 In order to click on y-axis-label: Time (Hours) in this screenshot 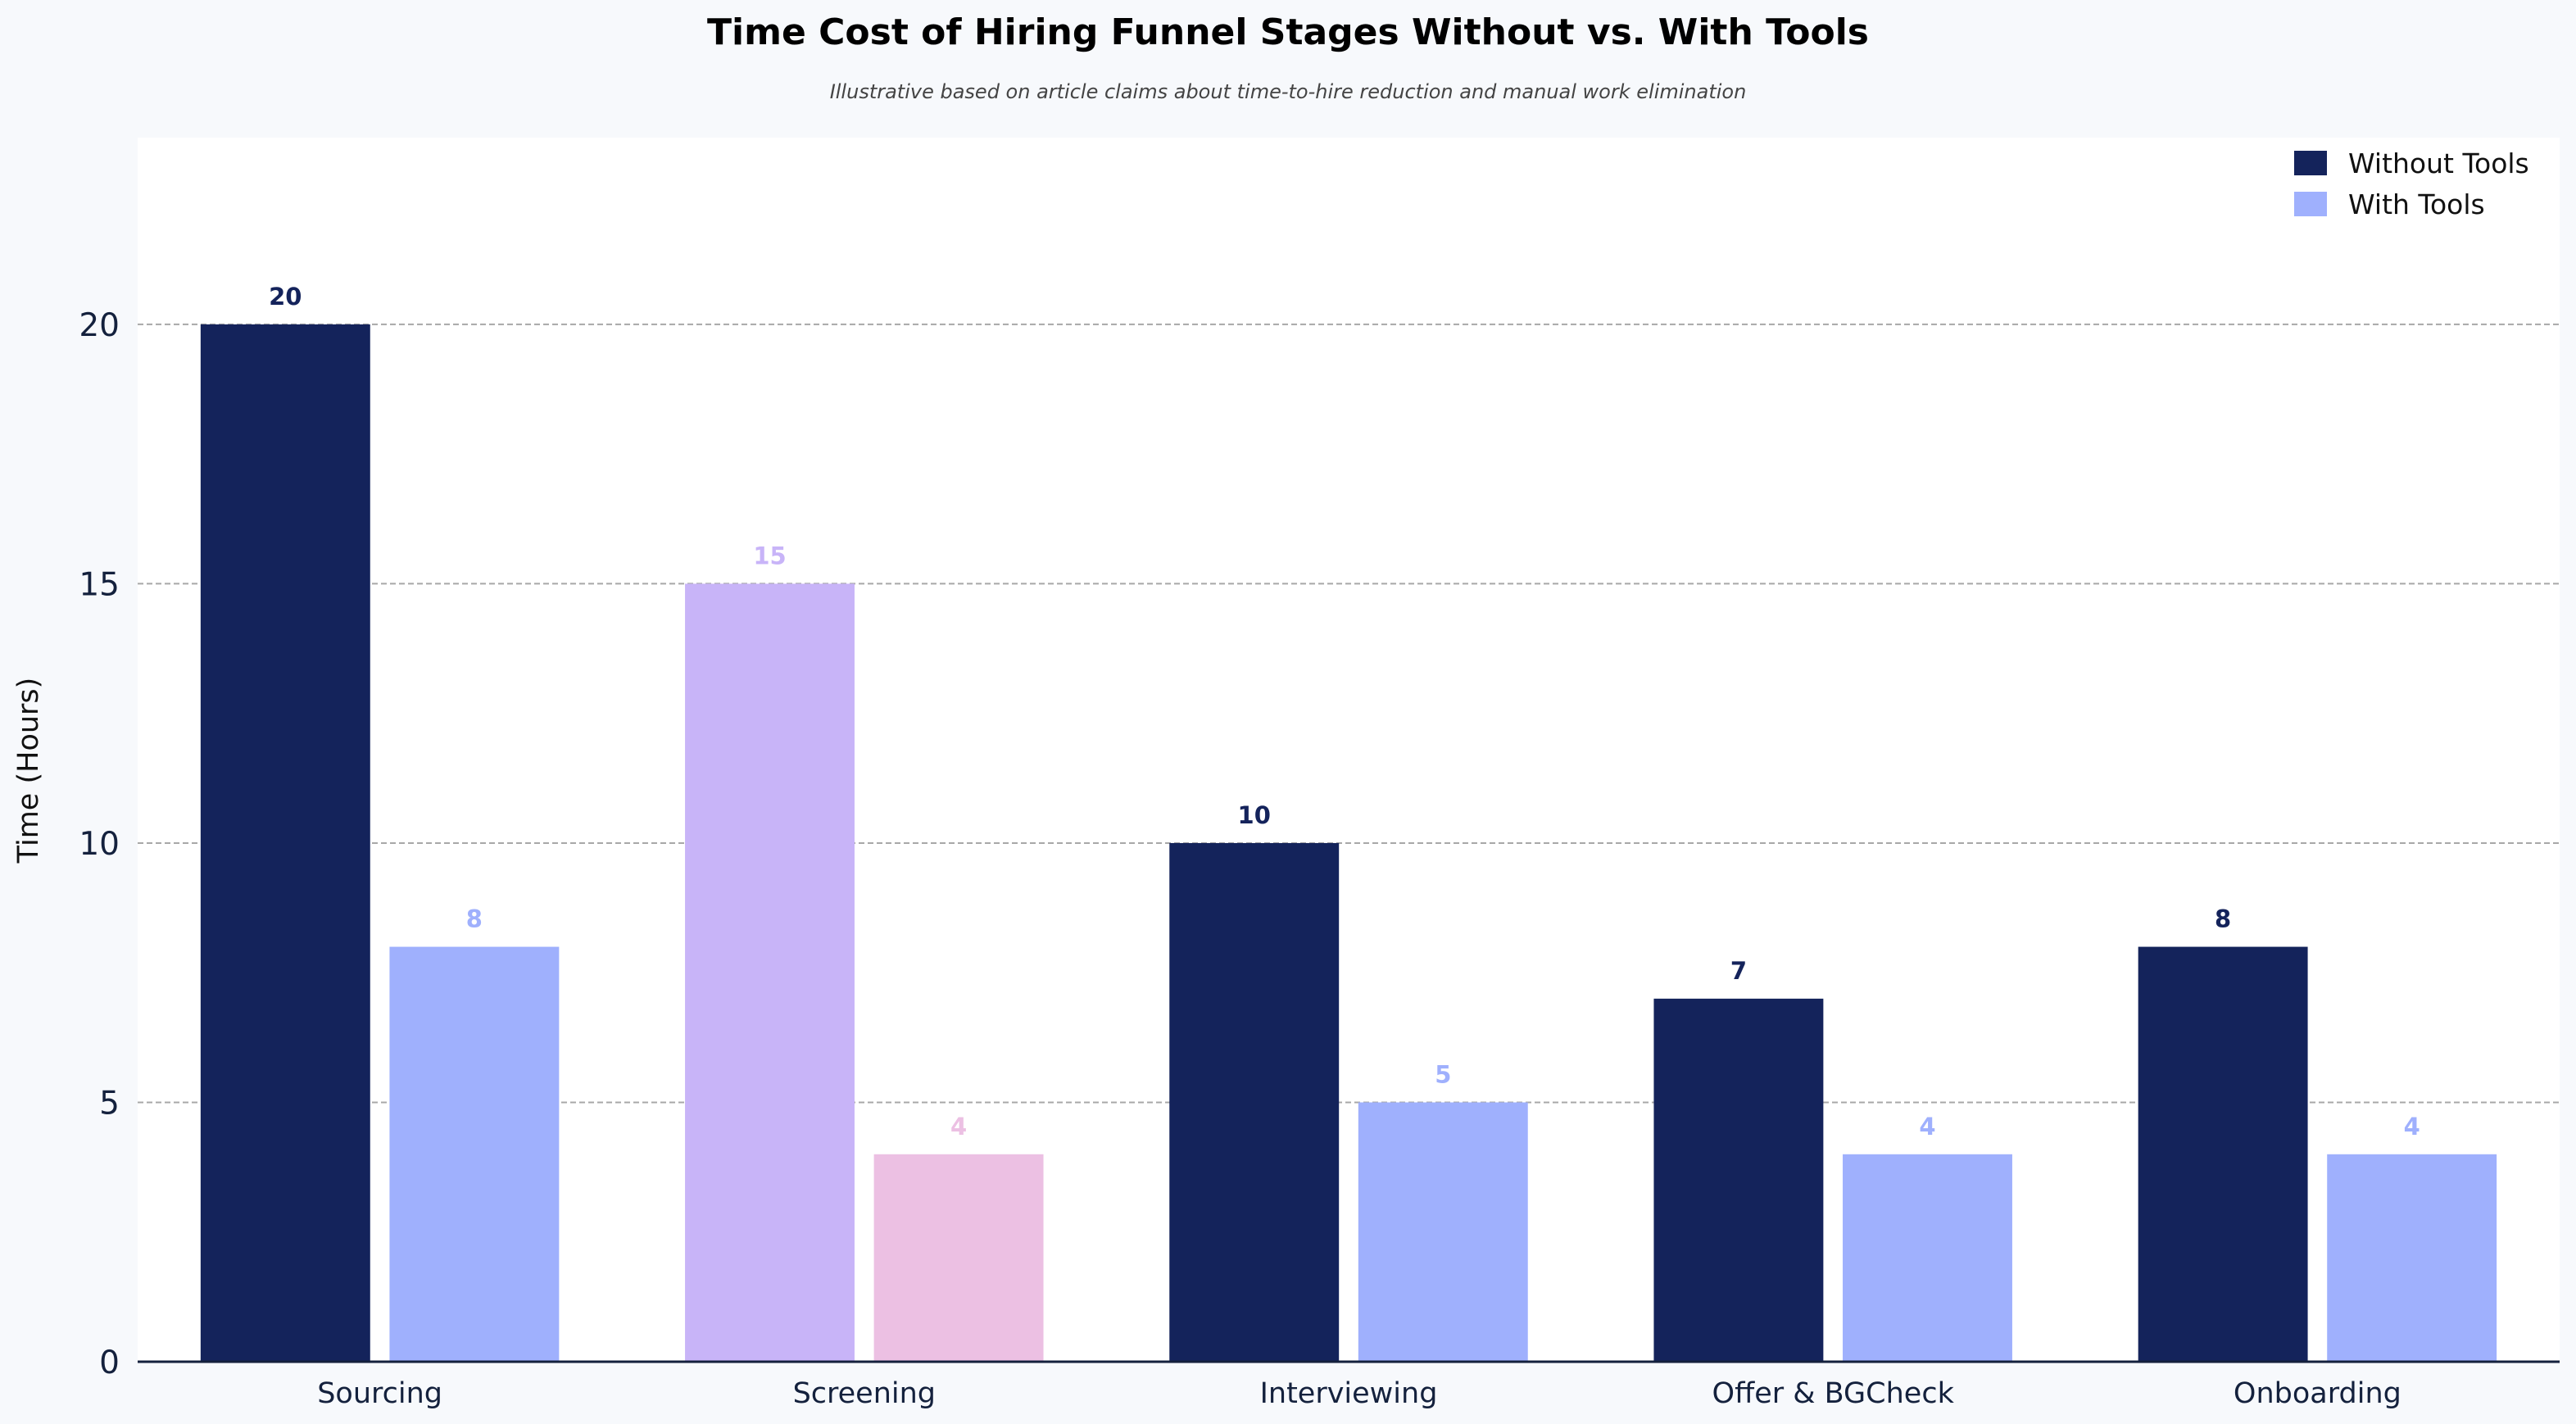, I will do `click(28, 771)`.